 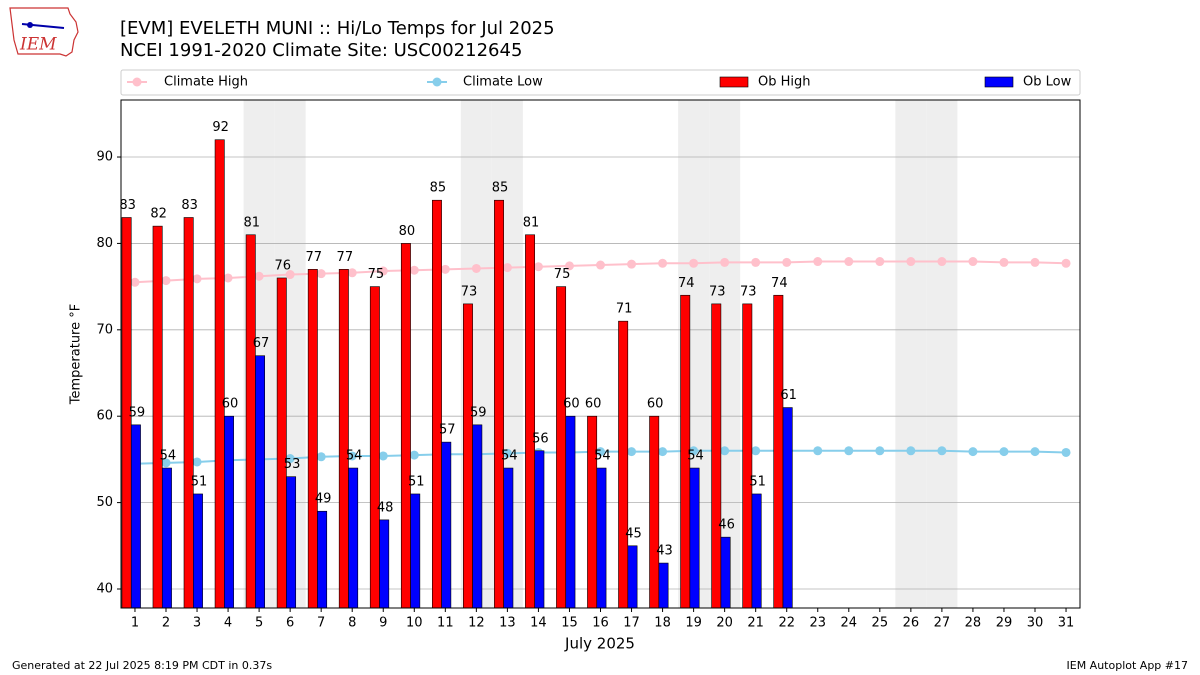 What do you see at coordinates (788, 395) in the screenshot?
I see `data-label: 61` at bounding box center [788, 395].